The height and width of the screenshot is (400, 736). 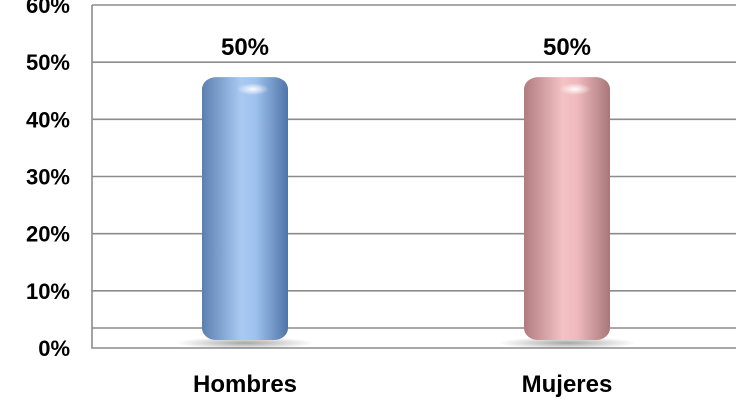 I want to click on y-axis-ticks: 0% 10% 20% 30% 40% 50% 60%, so click(x=48, y=180).